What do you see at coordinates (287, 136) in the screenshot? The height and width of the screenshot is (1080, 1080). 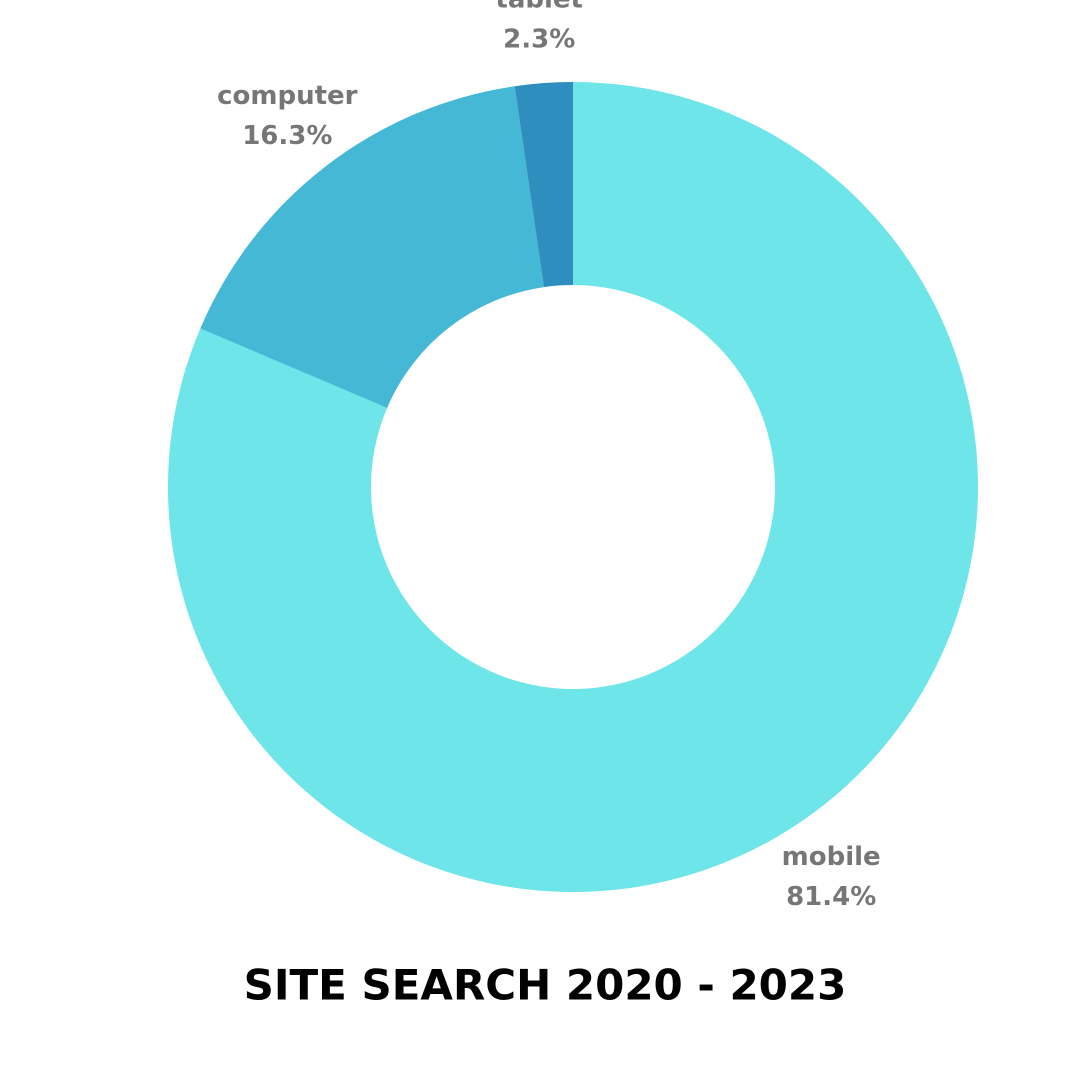 I see `segment-value: 16.3%` at bounding box center [287, 136].